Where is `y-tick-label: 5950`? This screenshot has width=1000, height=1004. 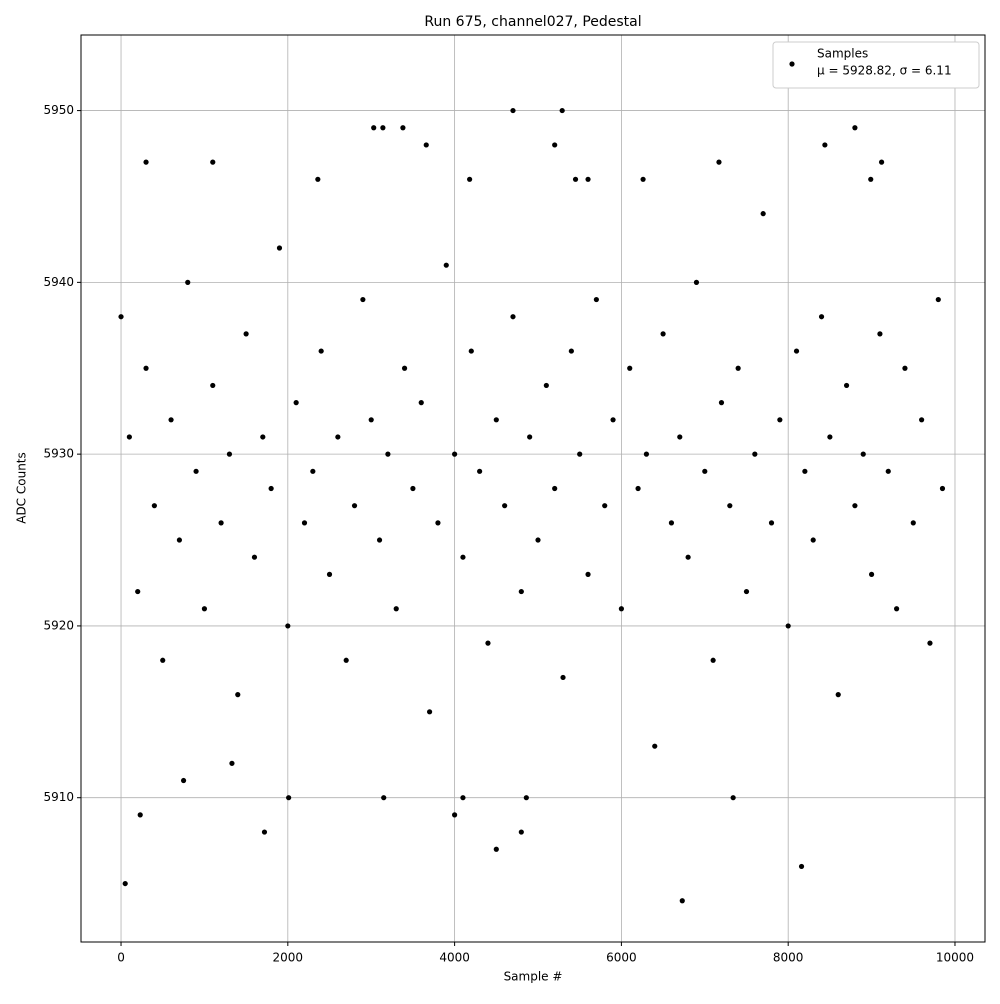
y-tick-label: 5950 is located at coordinates (58, 110).